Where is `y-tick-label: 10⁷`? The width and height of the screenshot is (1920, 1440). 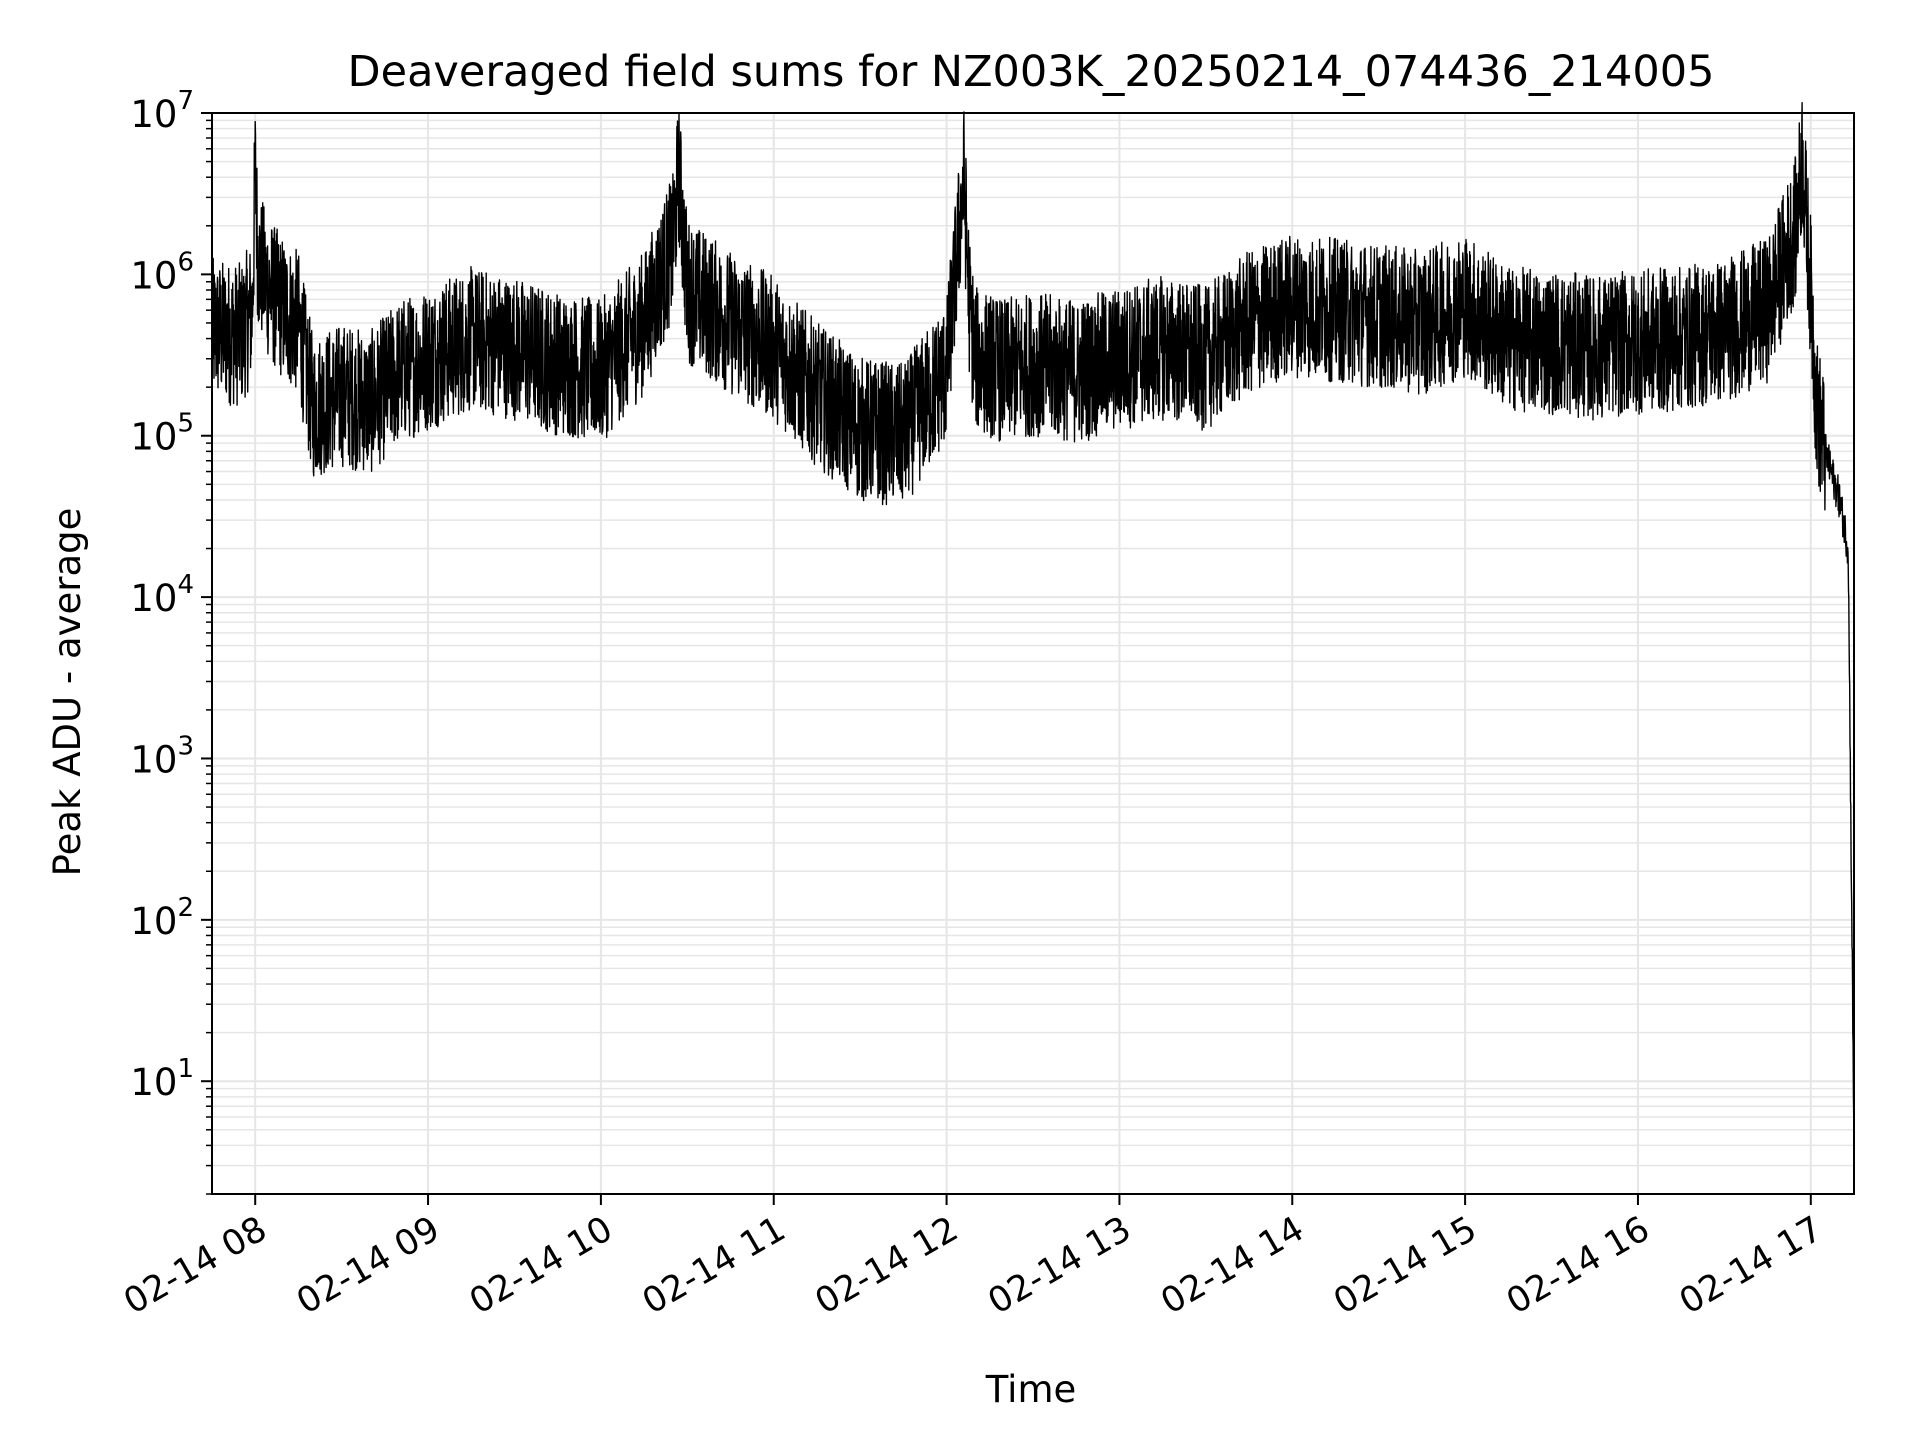
y-tick-label: 10⁷ is located at coordinates (162, 111).